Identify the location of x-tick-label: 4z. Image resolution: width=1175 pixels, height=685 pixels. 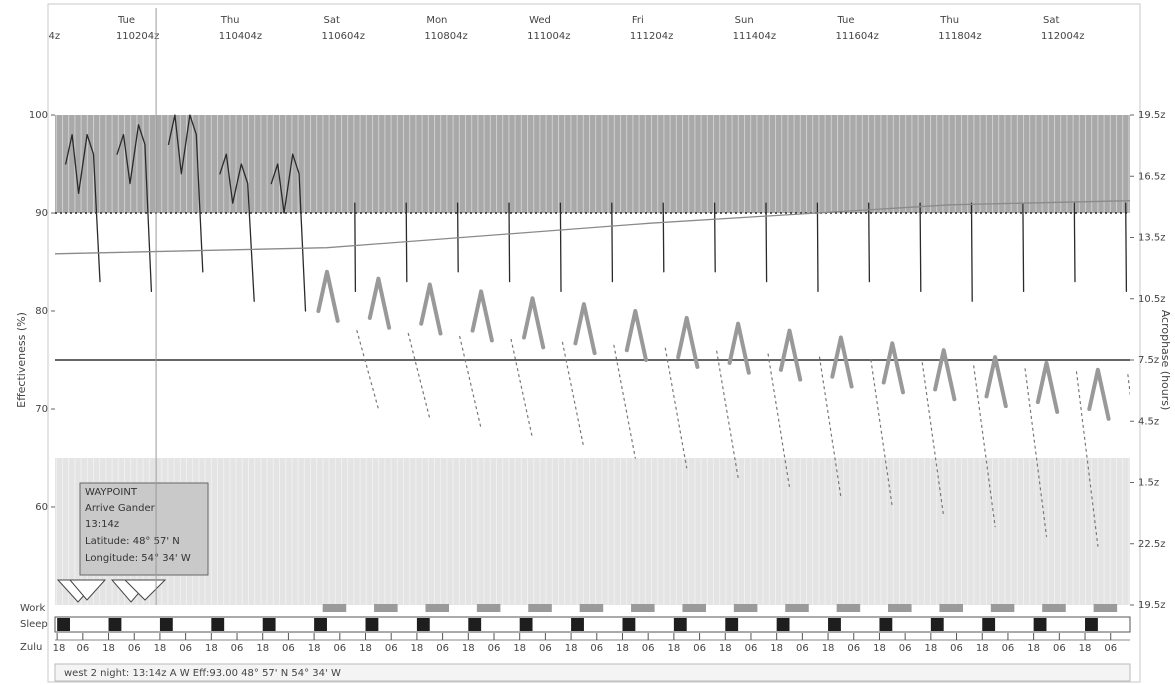
(55, 36).